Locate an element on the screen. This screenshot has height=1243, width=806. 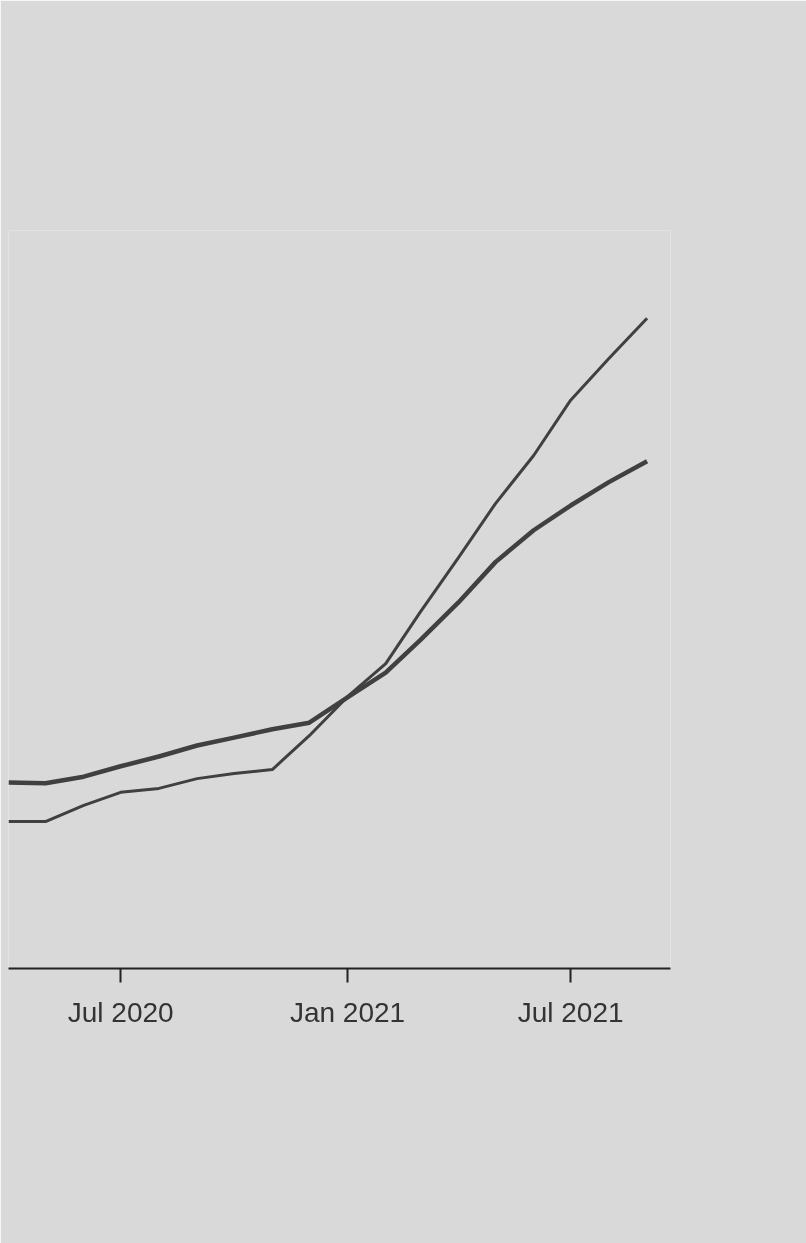
x-tick-label: Jul 2021 is located at coordinates (570, 1012).